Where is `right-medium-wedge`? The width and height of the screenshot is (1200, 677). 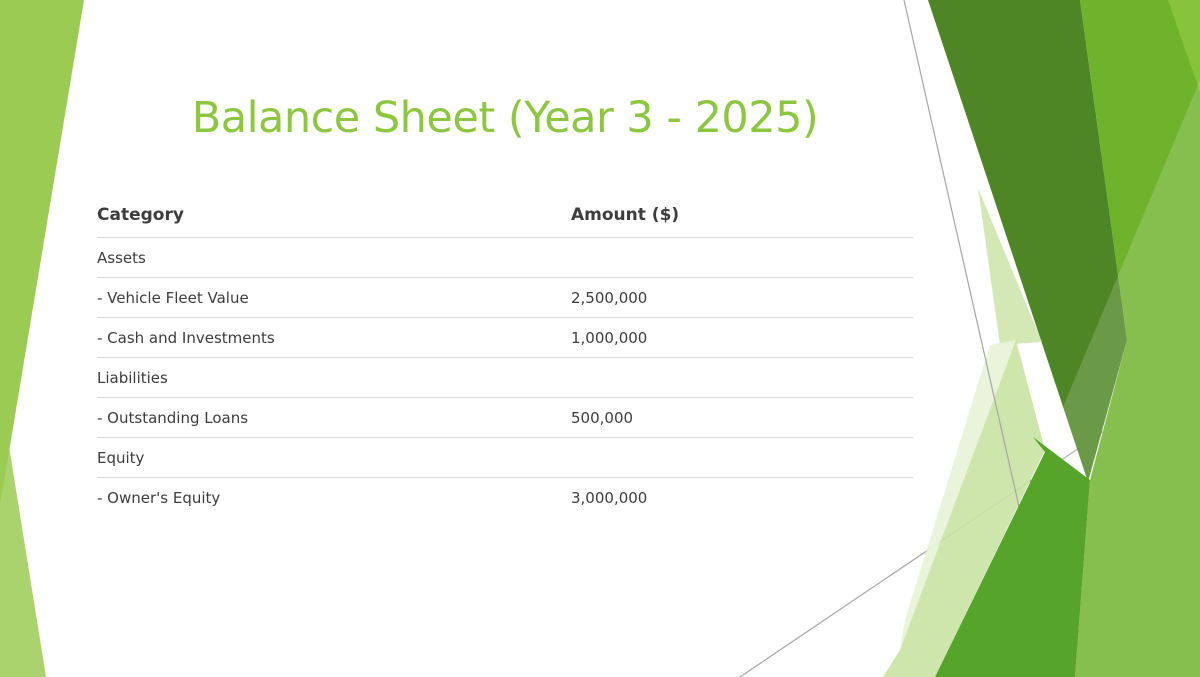 right-medium-wedge is located at coordinates (1137, 338).